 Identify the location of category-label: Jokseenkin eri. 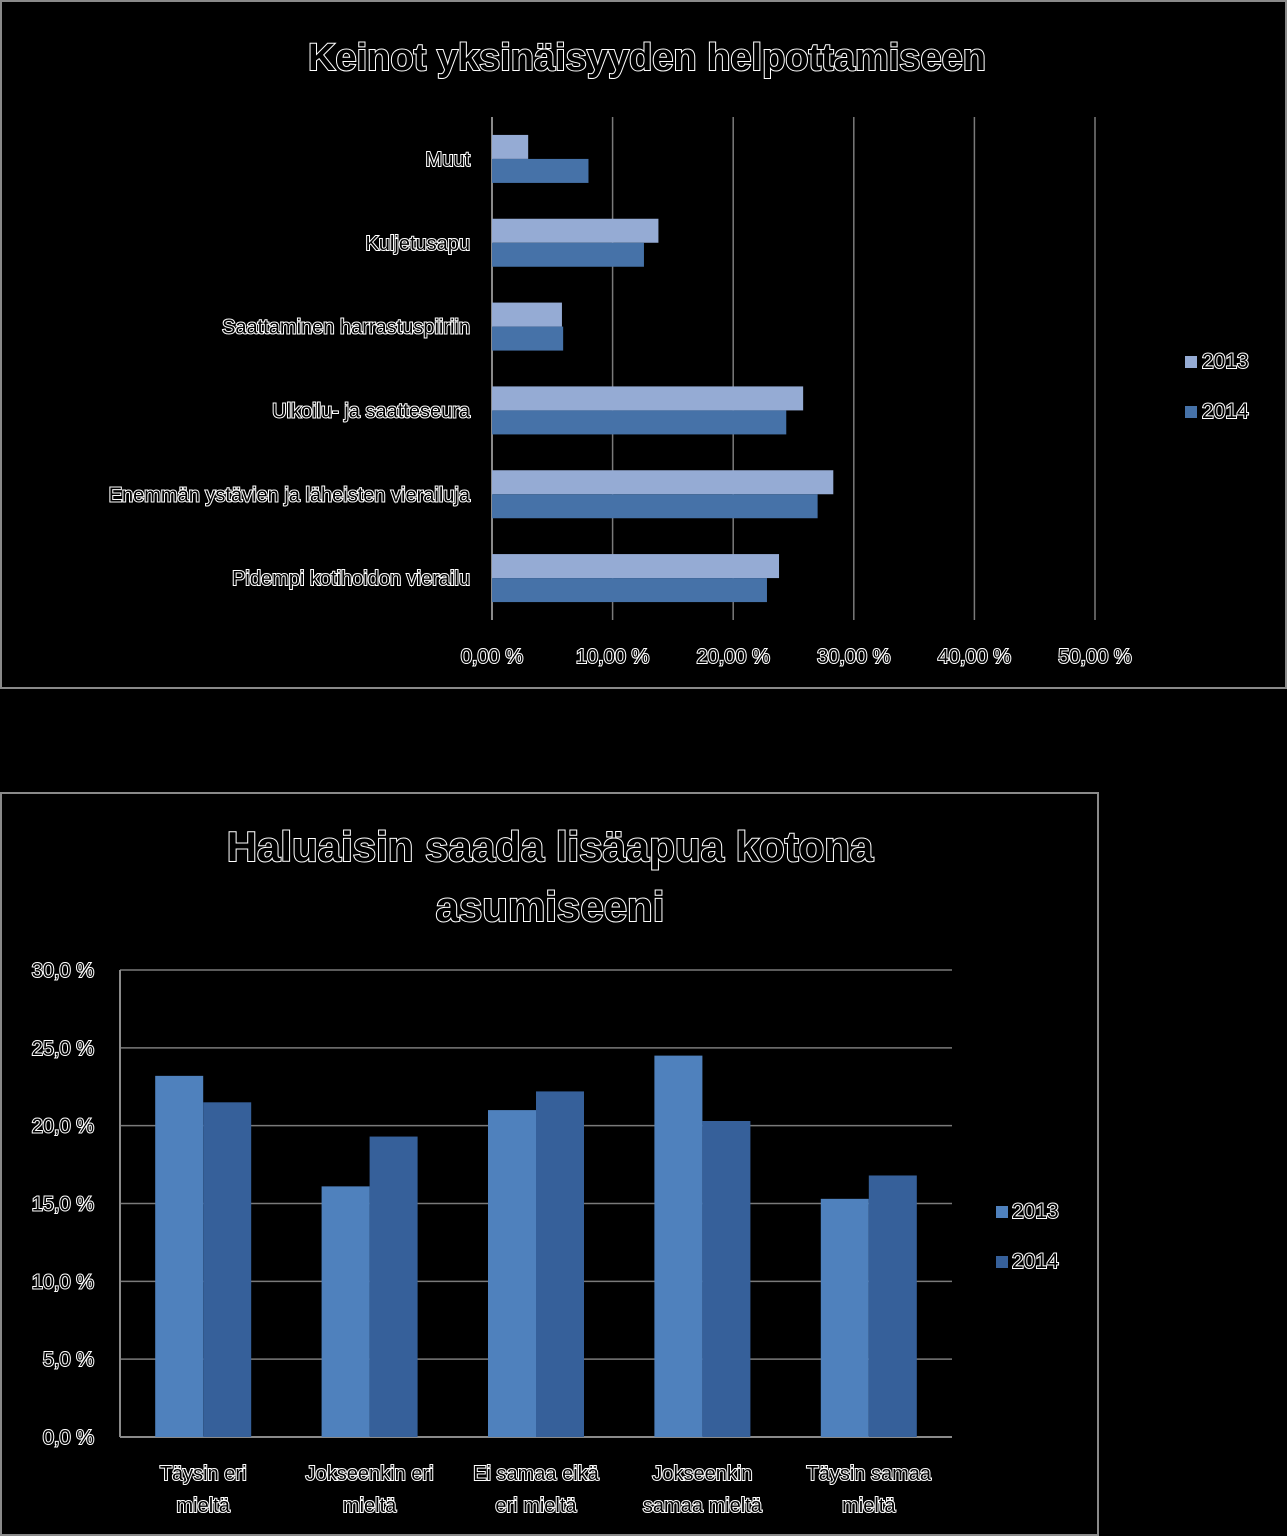
(370, 1474).